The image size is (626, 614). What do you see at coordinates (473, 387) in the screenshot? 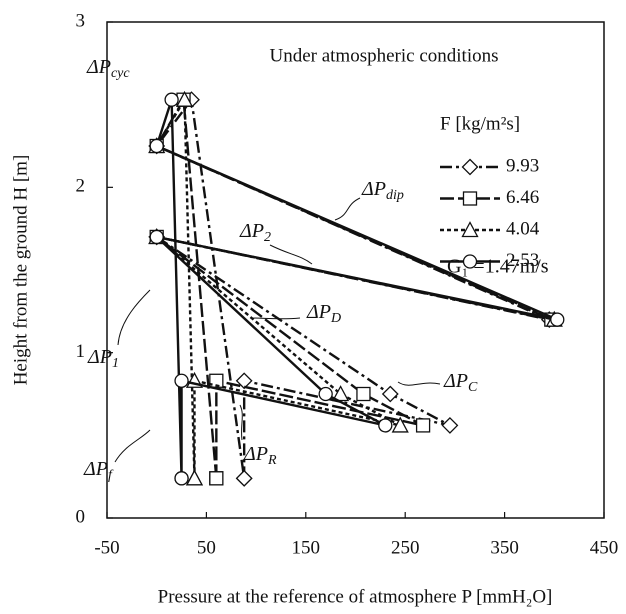
I see `annotation-subscript: C` at bounding box center [473, 387].